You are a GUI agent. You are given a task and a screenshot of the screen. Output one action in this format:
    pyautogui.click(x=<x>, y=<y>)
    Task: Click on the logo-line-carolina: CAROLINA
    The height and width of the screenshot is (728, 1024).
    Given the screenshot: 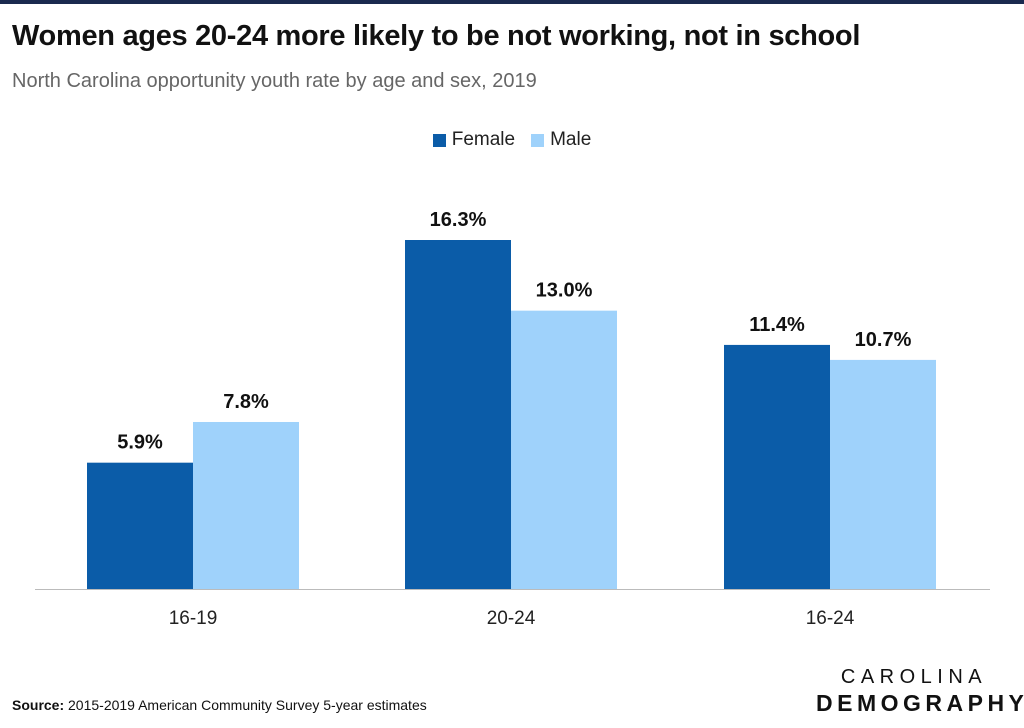 What is the action you would take?
    pyautogui.click(x=914, y=677)
    